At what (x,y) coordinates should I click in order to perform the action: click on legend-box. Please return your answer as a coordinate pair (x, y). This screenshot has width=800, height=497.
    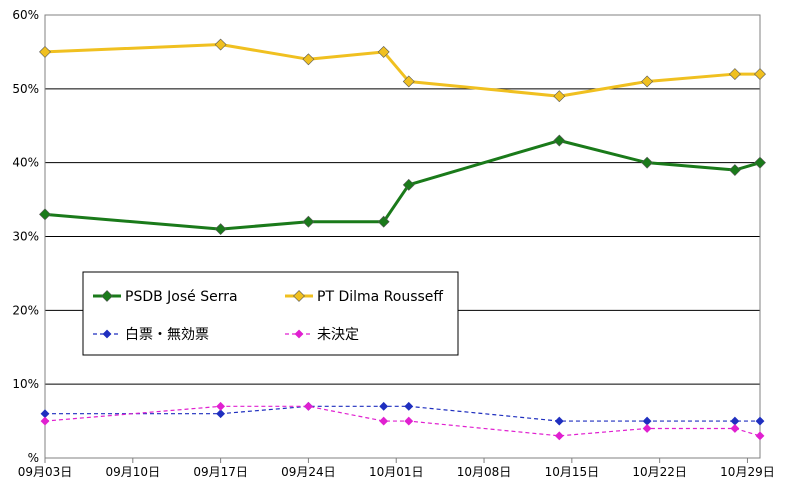
    Looking at the image, I should click on (270, 313).